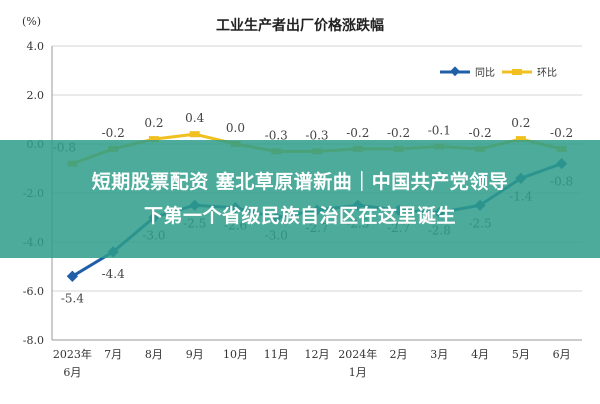 This screenshot has width=600, height=404. I want to click on x-tick-label: 10月, so click(235, 354).